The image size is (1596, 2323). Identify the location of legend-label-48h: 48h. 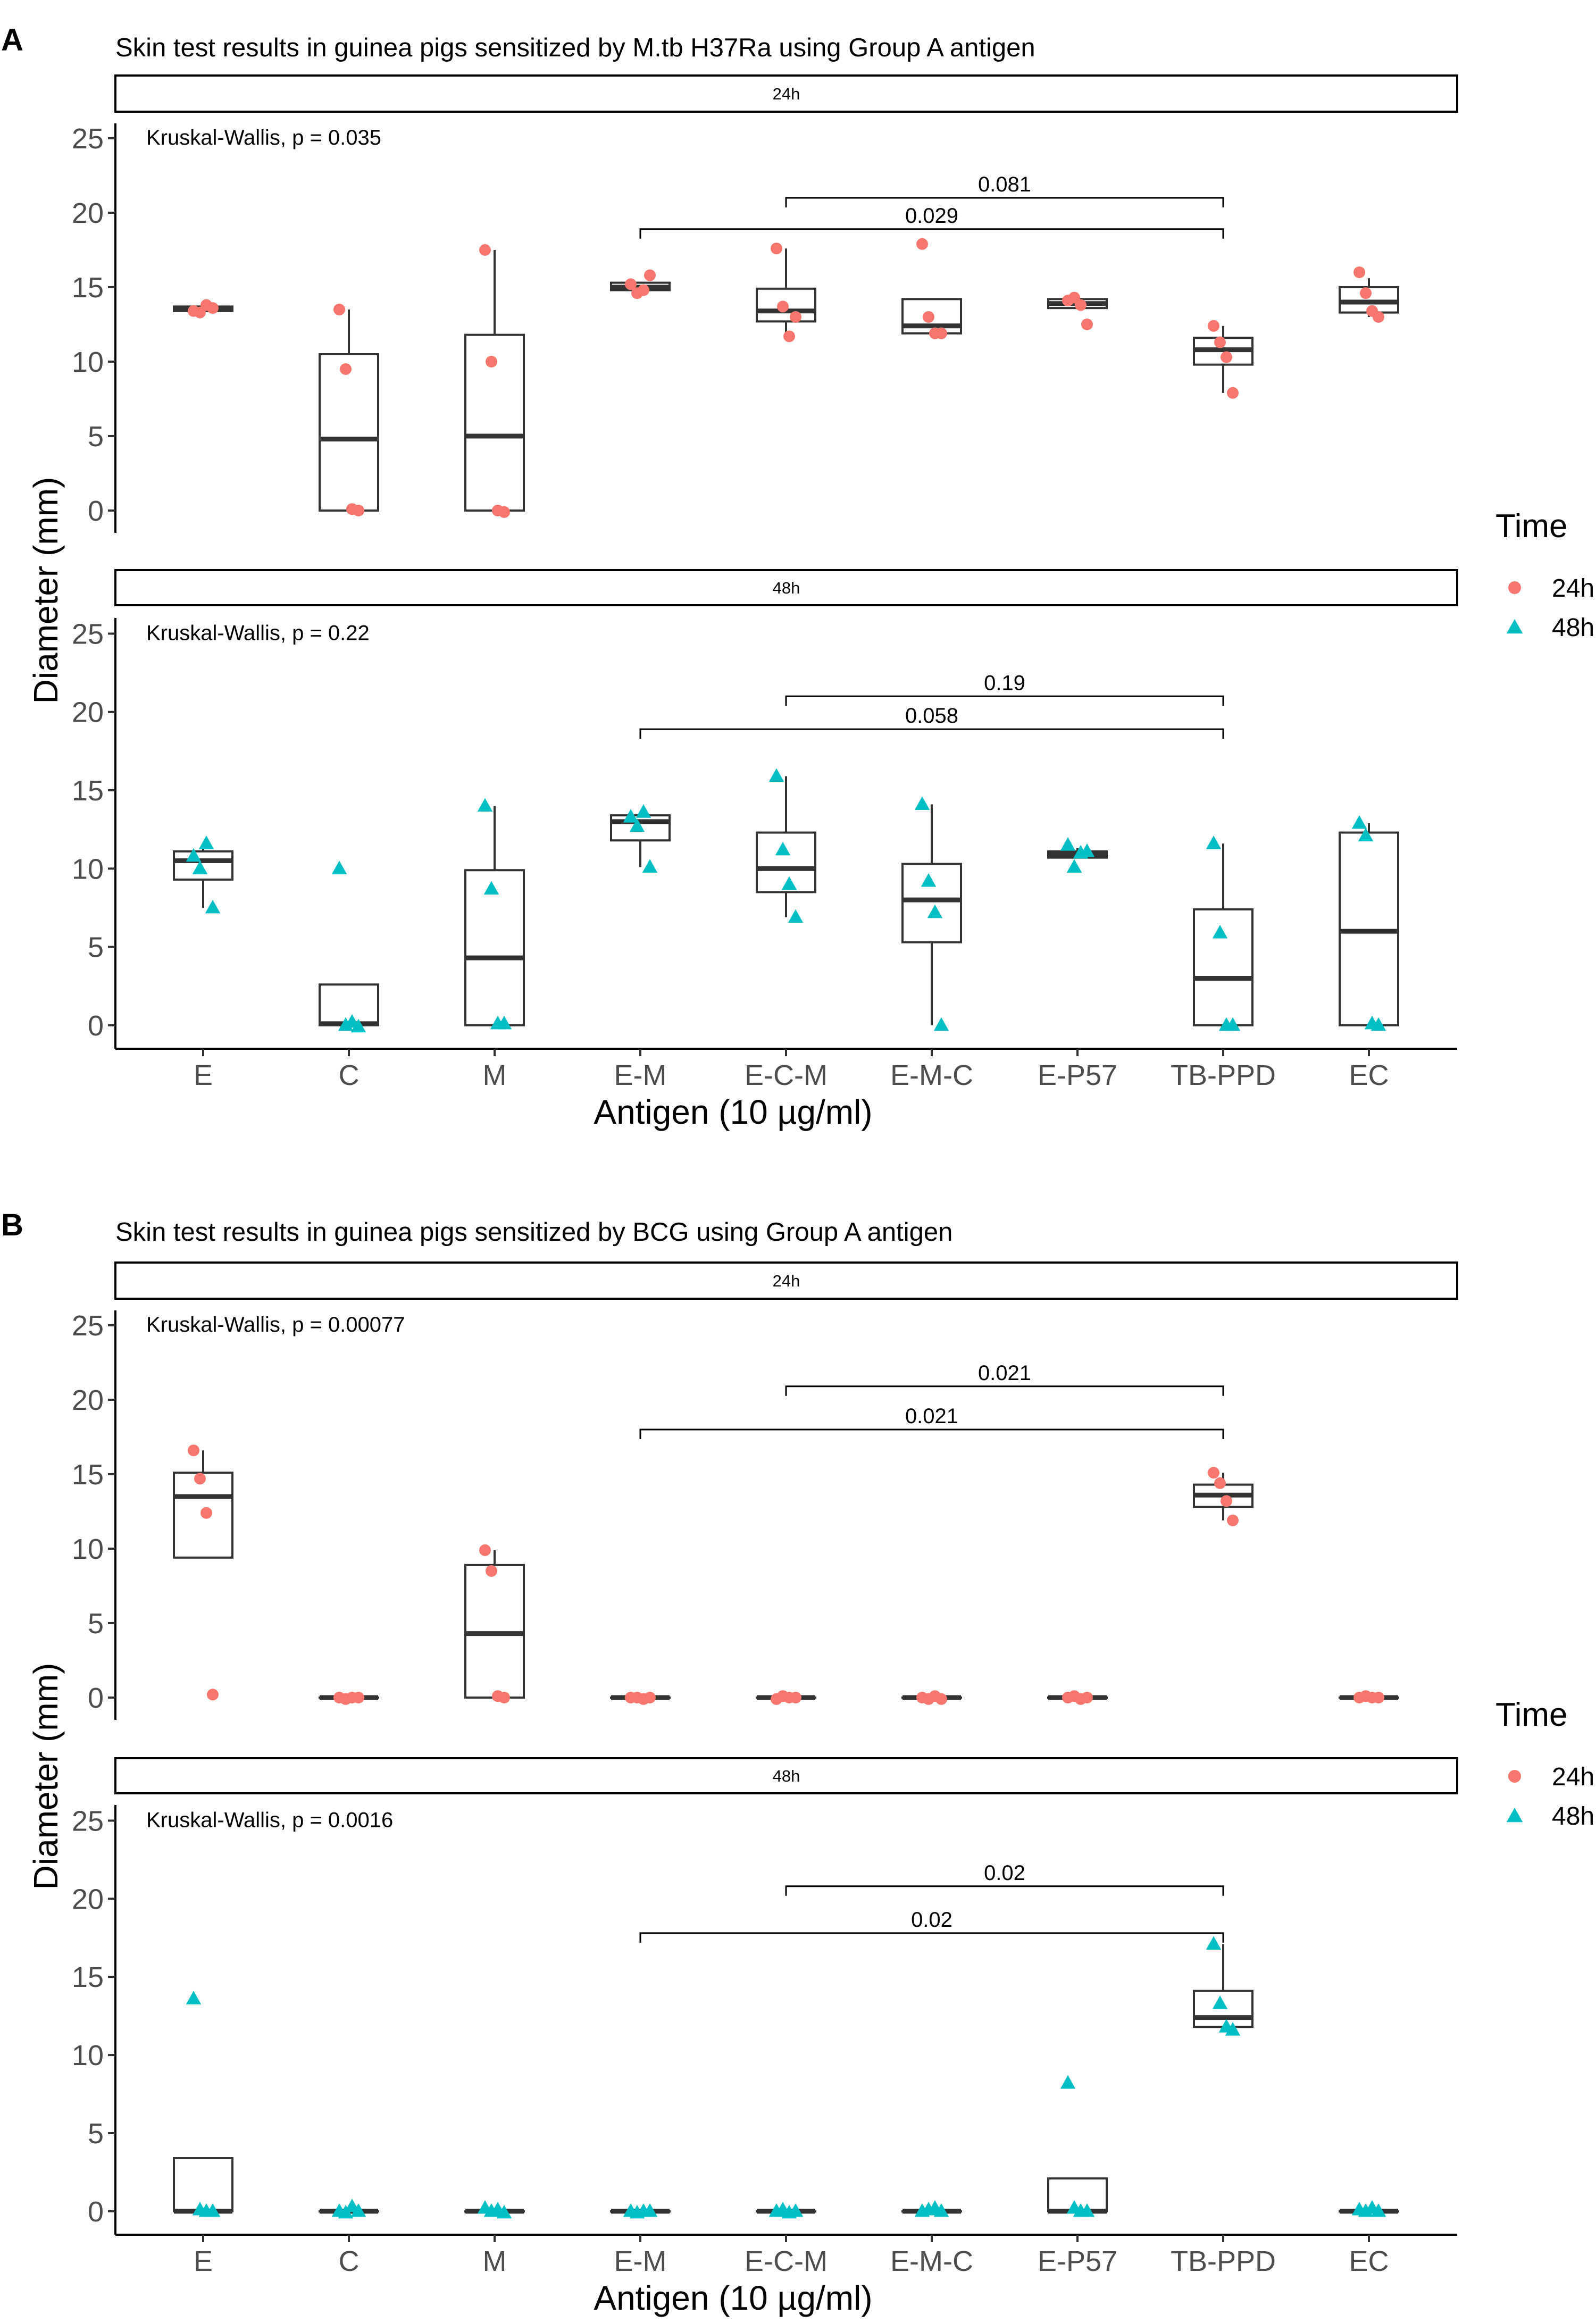
(1573, 628).